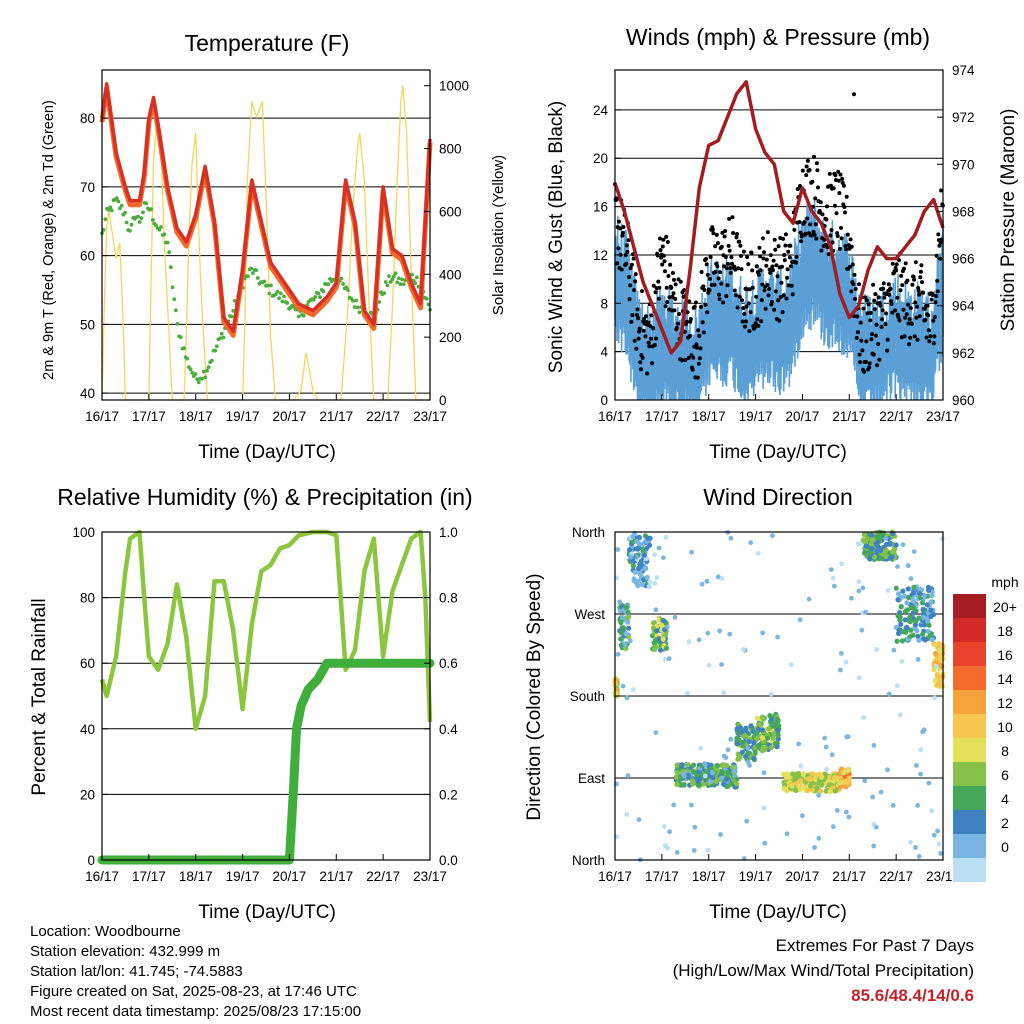  I want to click on humidity-ytick-label: 100, so click(83, 532).